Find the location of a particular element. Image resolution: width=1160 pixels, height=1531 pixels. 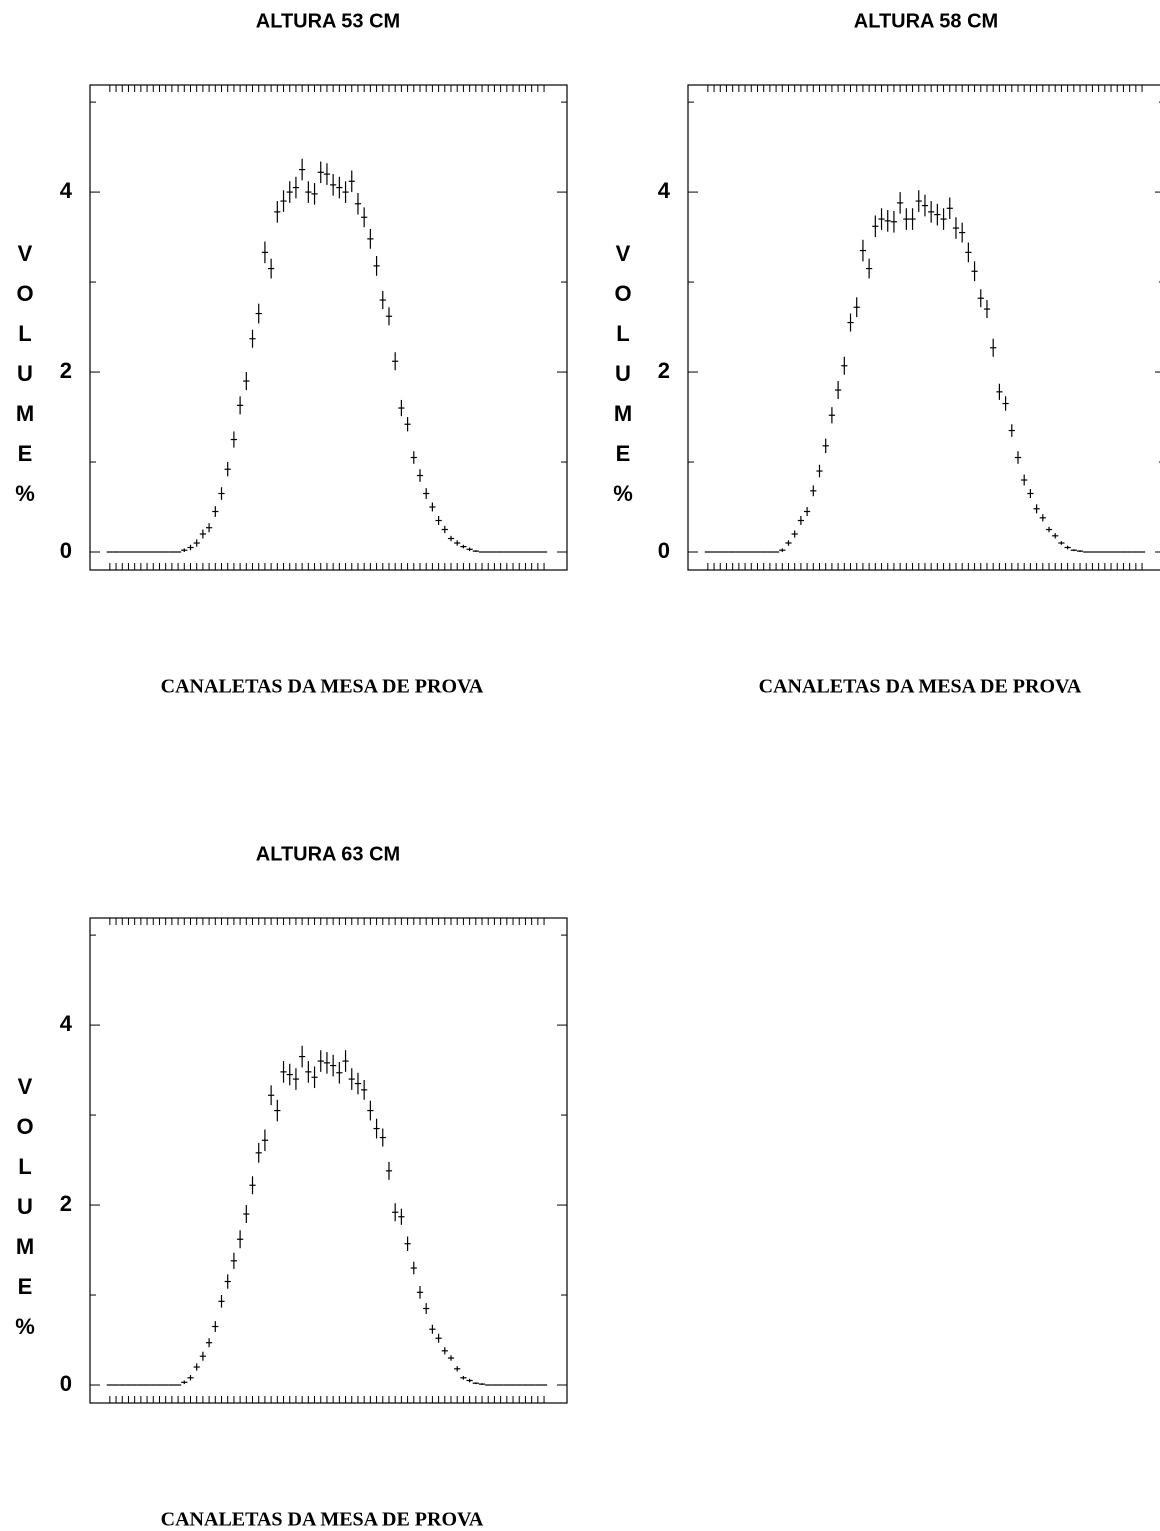

panel-title: ALTURA 53 CM is located at coordinates (328, 21).